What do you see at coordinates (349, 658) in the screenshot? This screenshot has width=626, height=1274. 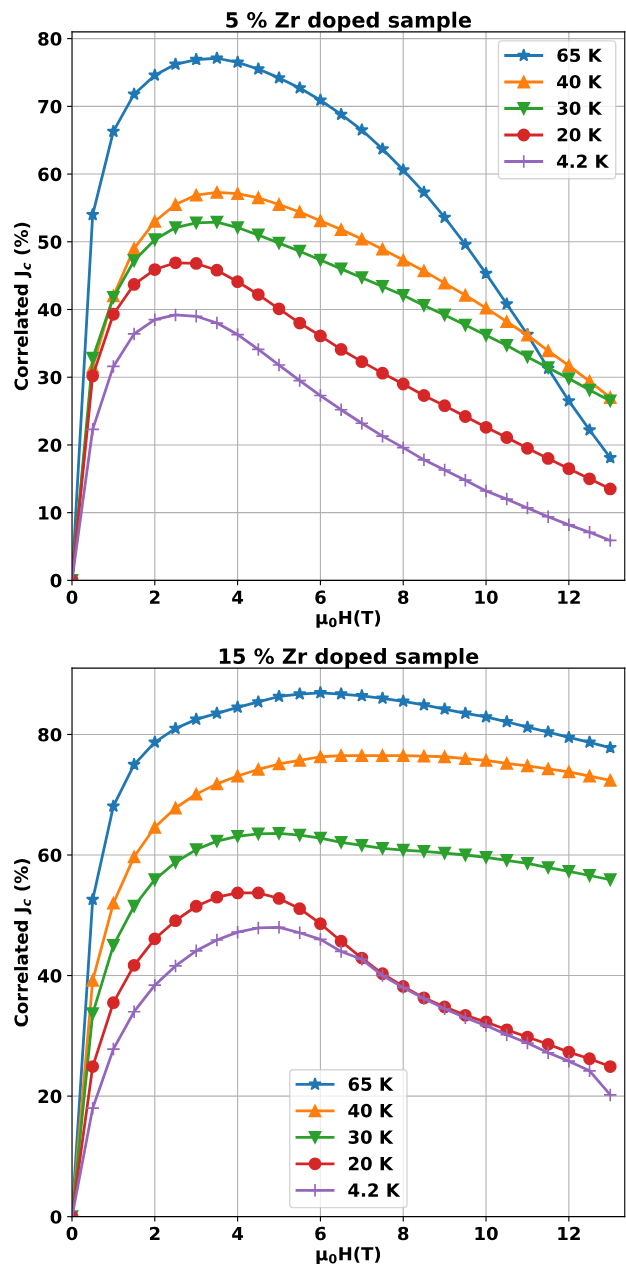 I see `chart-title: 15 % Zr doped sample` at bounding box center [349, 658].